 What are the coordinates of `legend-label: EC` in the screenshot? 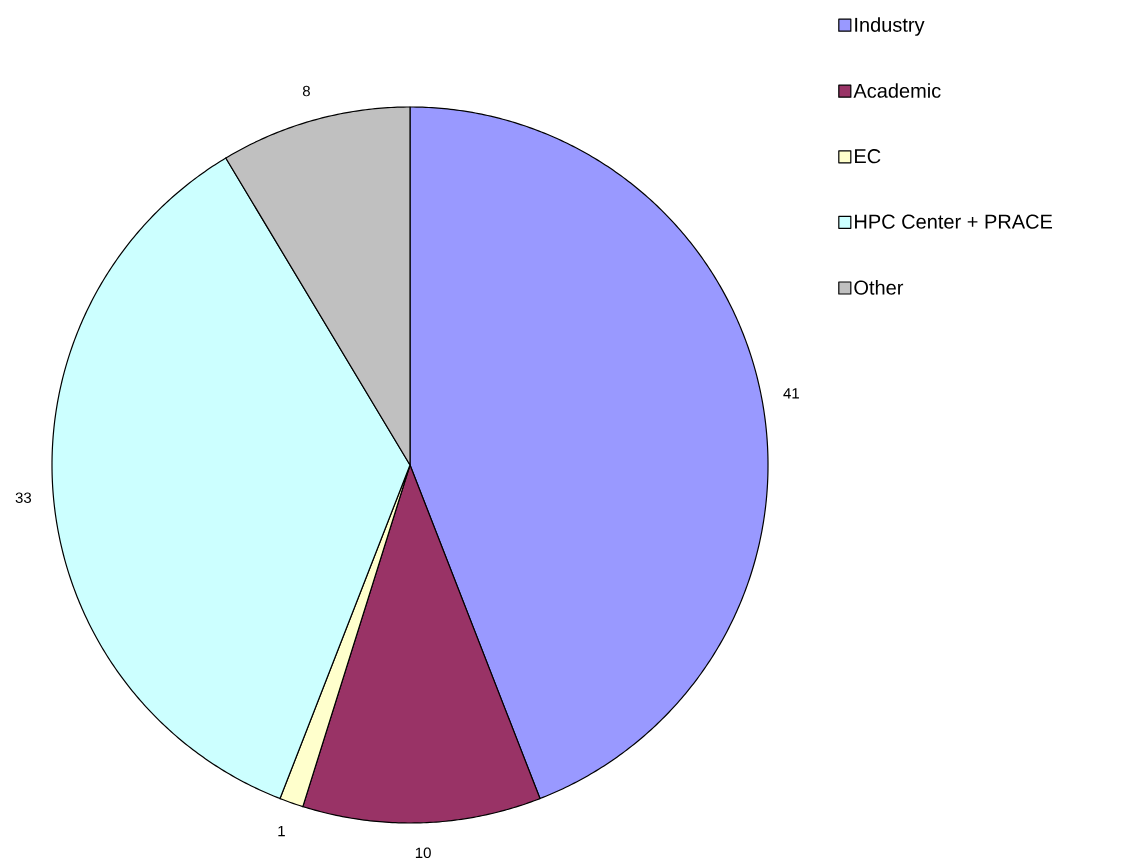 It's located at (868, 156).